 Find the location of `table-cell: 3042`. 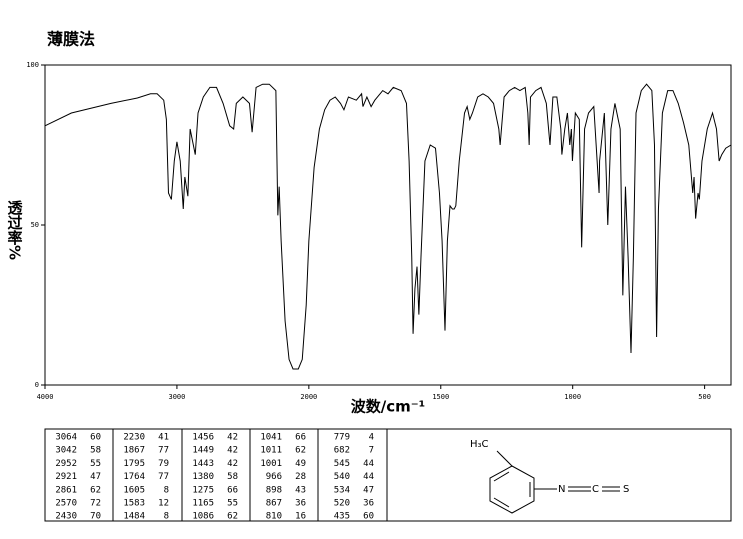

table-cell: 3042 is located at coordinates (66, 451).